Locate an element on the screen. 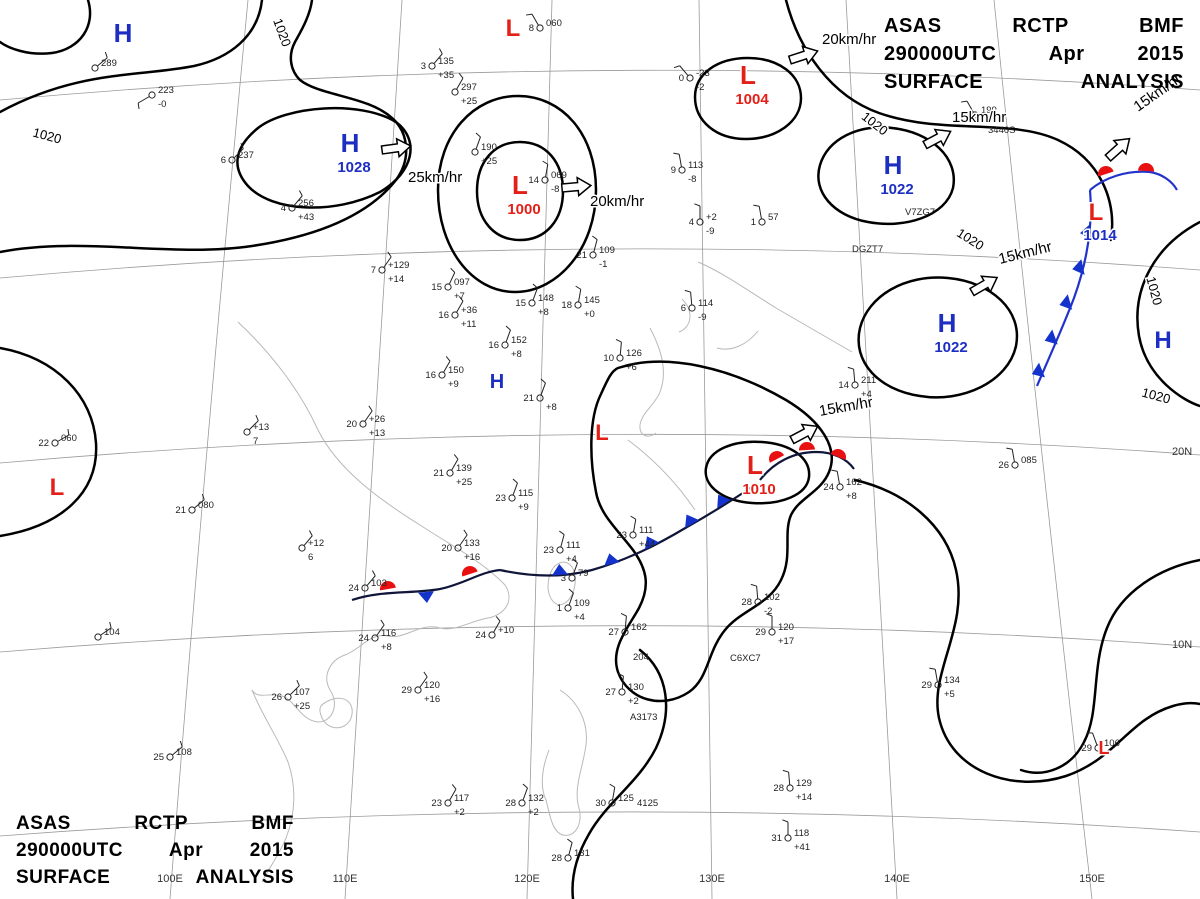 This screenshot has width=1200, height=899. longitude-label: 110E is located at coordinates (345, 879).